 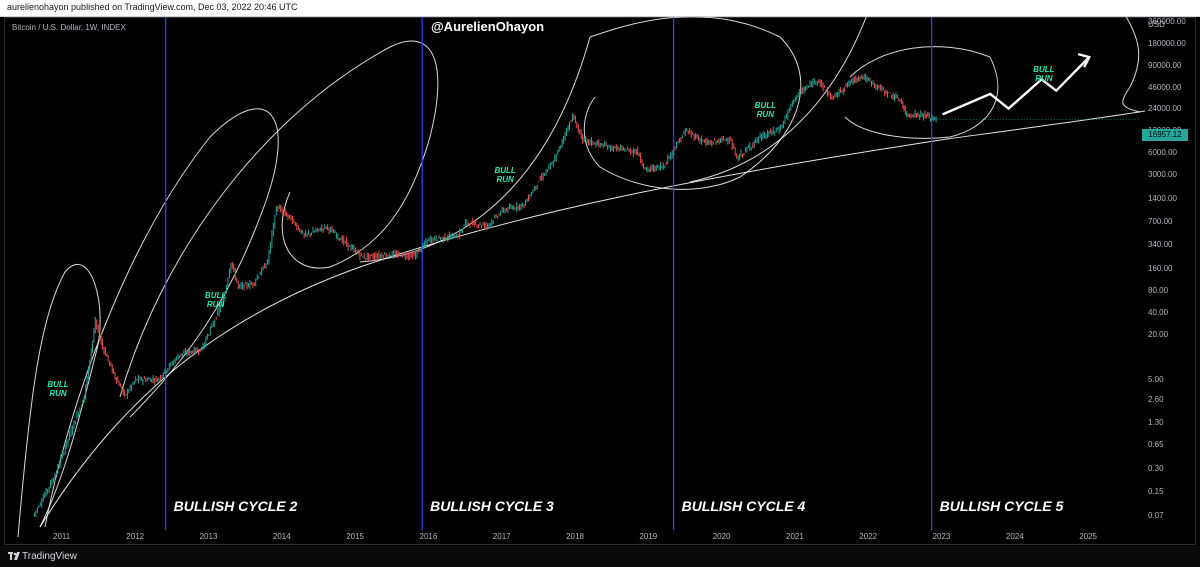 I want to click on x-tick-label: 2016, so click(x=428, y=536).